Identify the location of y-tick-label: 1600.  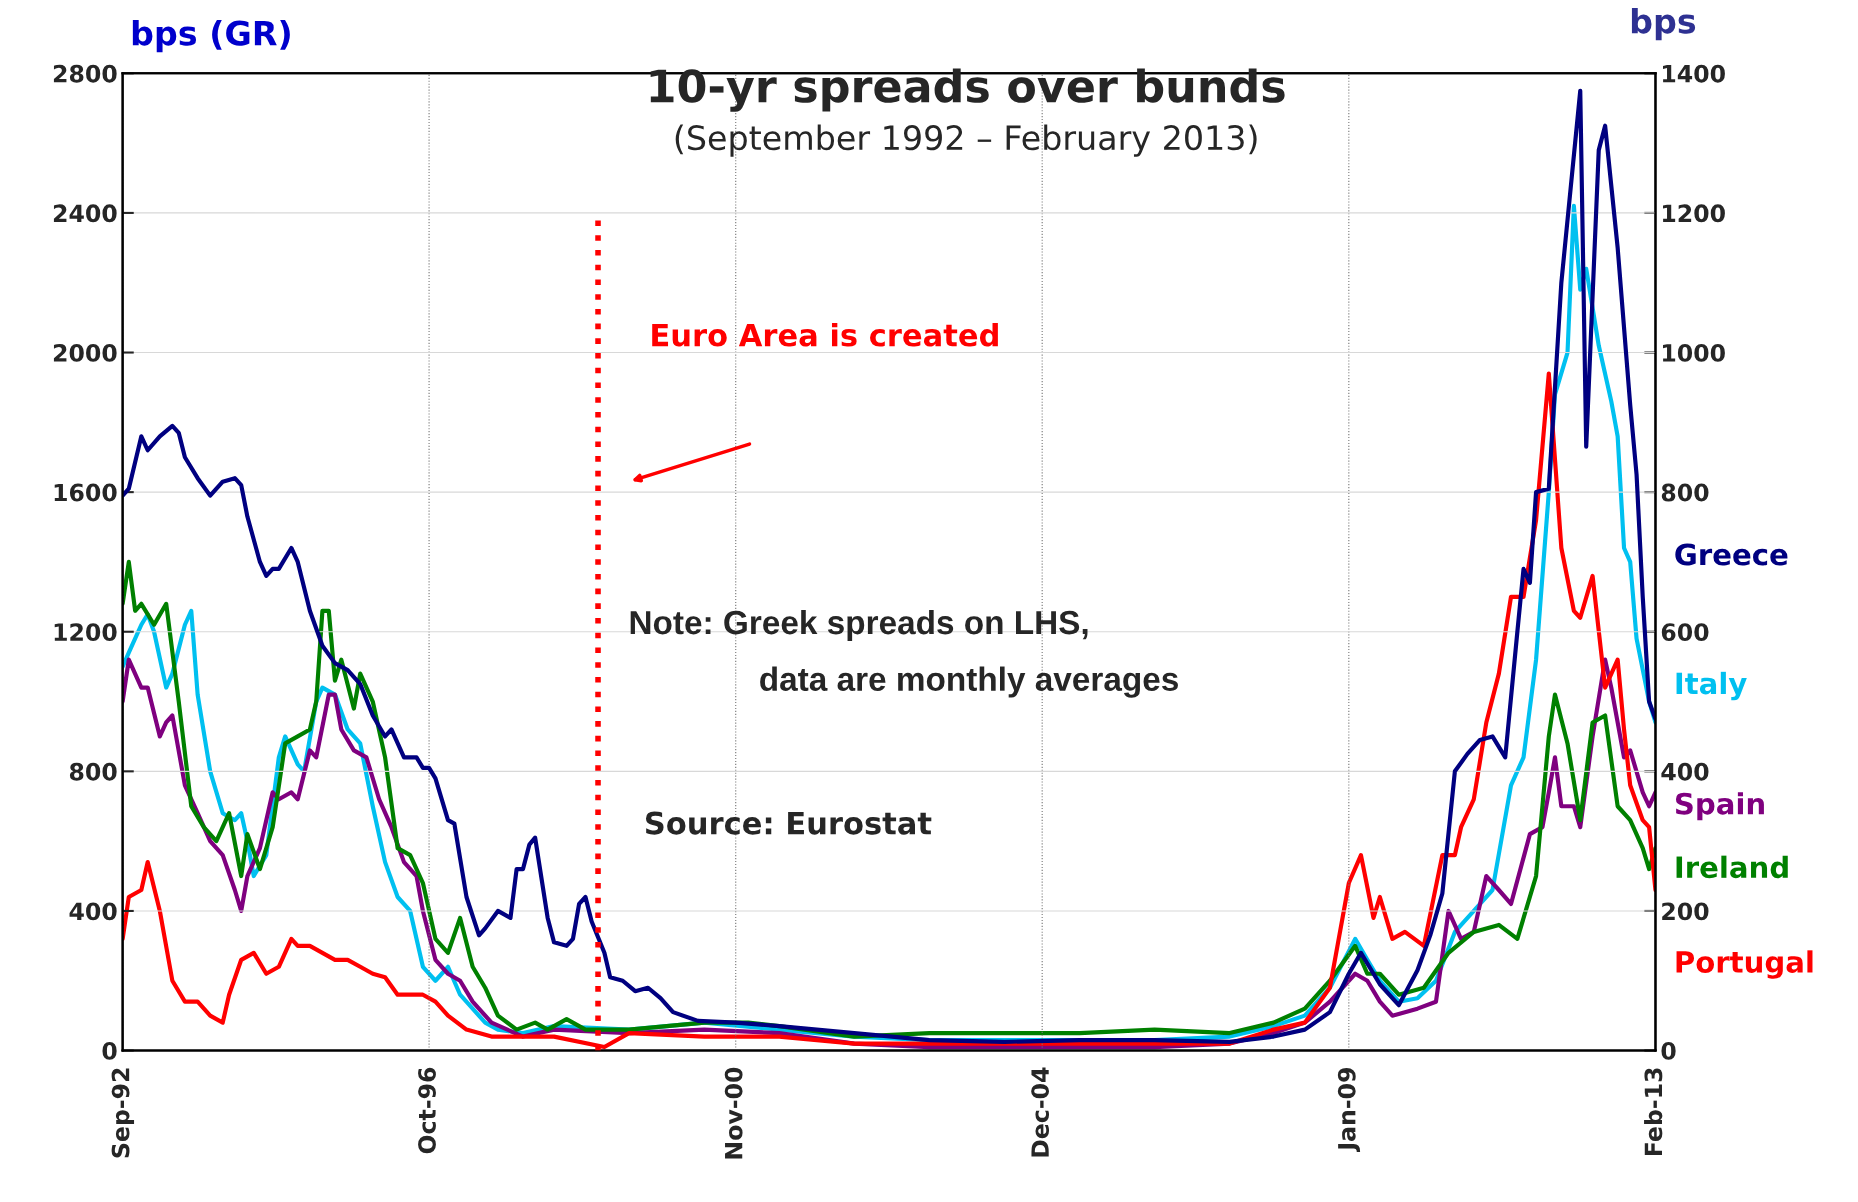
(85, 492).